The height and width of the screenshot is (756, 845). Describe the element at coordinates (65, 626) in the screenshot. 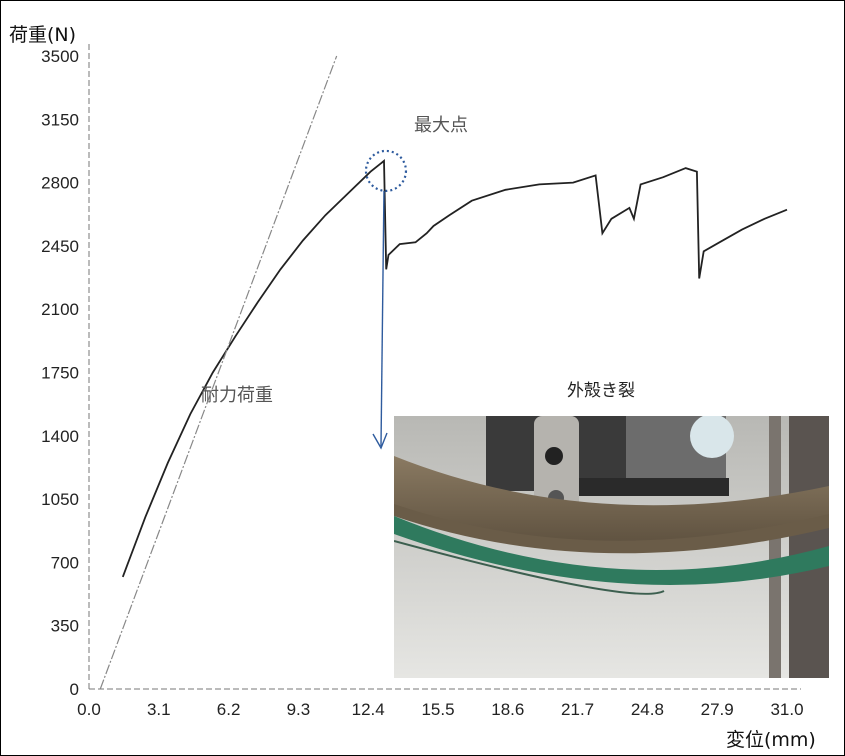

I see `y-tick-label: 350` at that location.